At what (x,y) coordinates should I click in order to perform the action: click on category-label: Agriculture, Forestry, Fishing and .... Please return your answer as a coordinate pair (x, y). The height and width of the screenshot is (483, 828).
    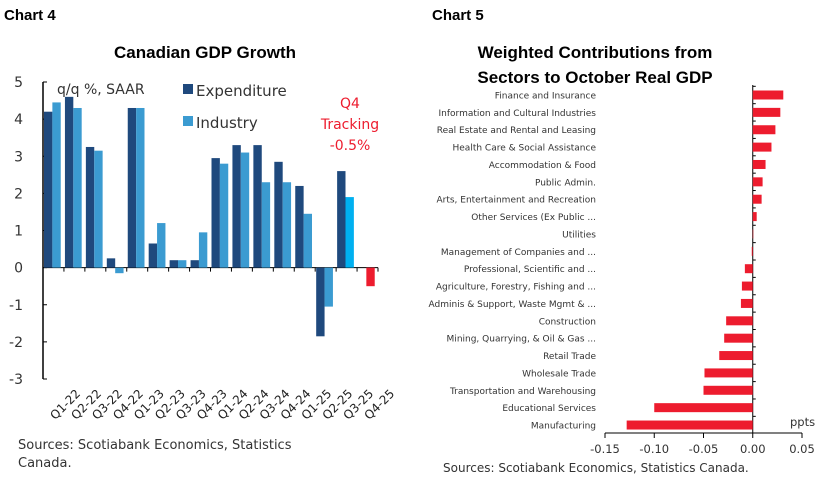
    Looking at the image, I should click on (516, 288).